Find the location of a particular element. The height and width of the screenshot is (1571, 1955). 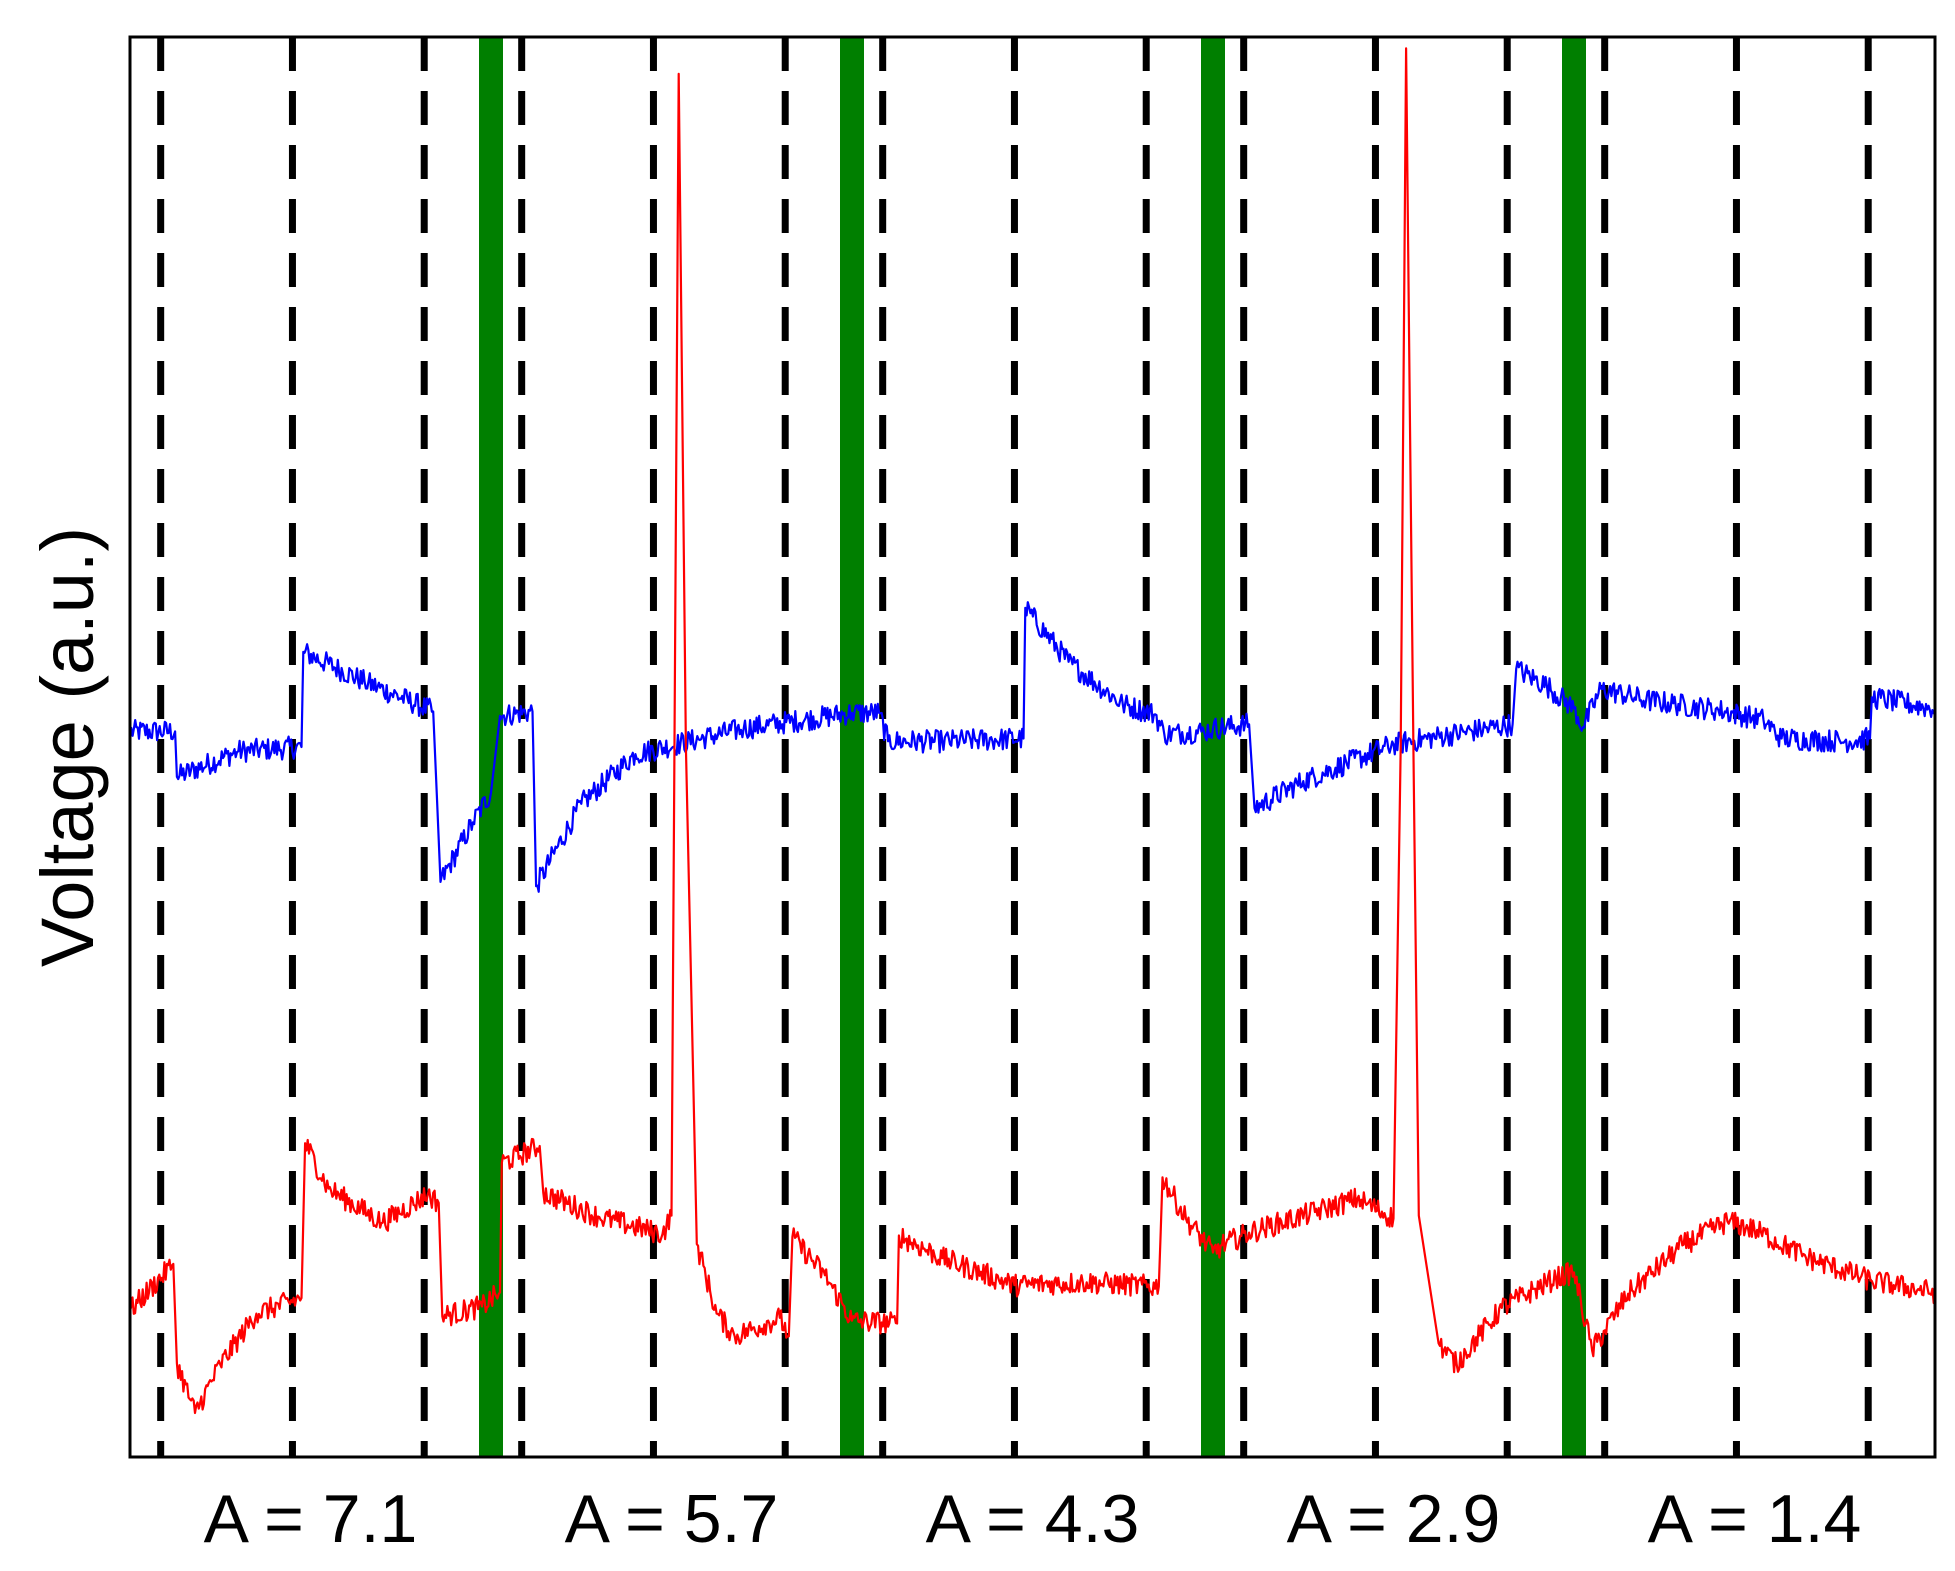

segment-label: A = 4.3 is located at coordinates (1033, 1519).